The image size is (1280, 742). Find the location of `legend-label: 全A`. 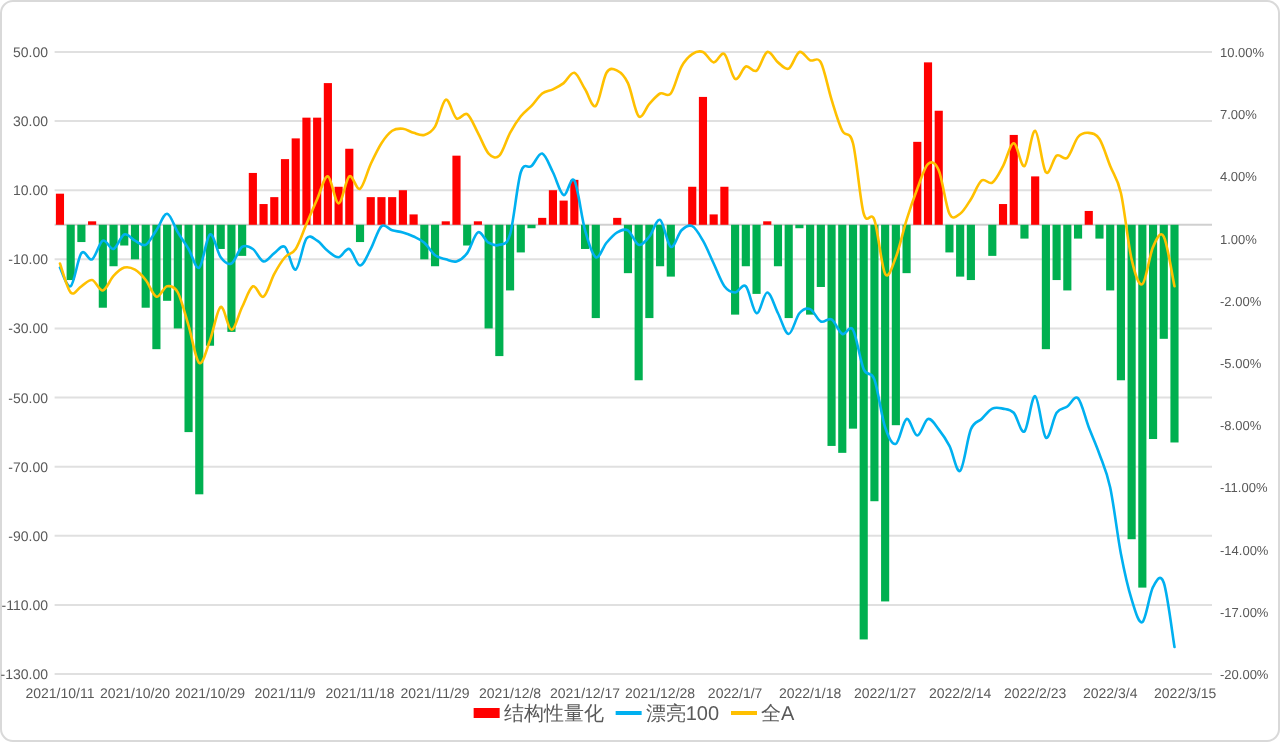

legend-label: 全A is located at coordinates (778, 714).